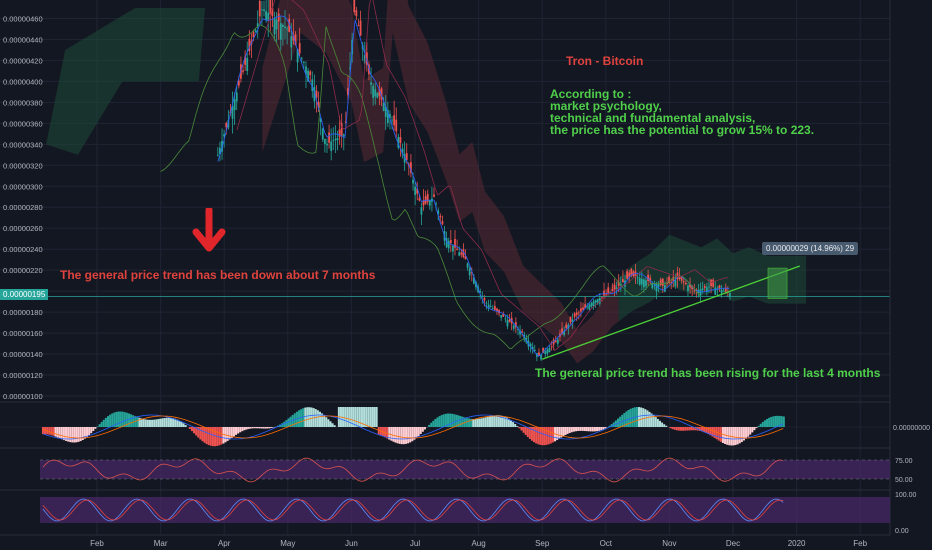 This screenshot has width=932, height=550. What do you see at coordinates (23, 333) in the screenshot?
I see `y-tick-label: 0.00000160` at bounding box center [23, 333].